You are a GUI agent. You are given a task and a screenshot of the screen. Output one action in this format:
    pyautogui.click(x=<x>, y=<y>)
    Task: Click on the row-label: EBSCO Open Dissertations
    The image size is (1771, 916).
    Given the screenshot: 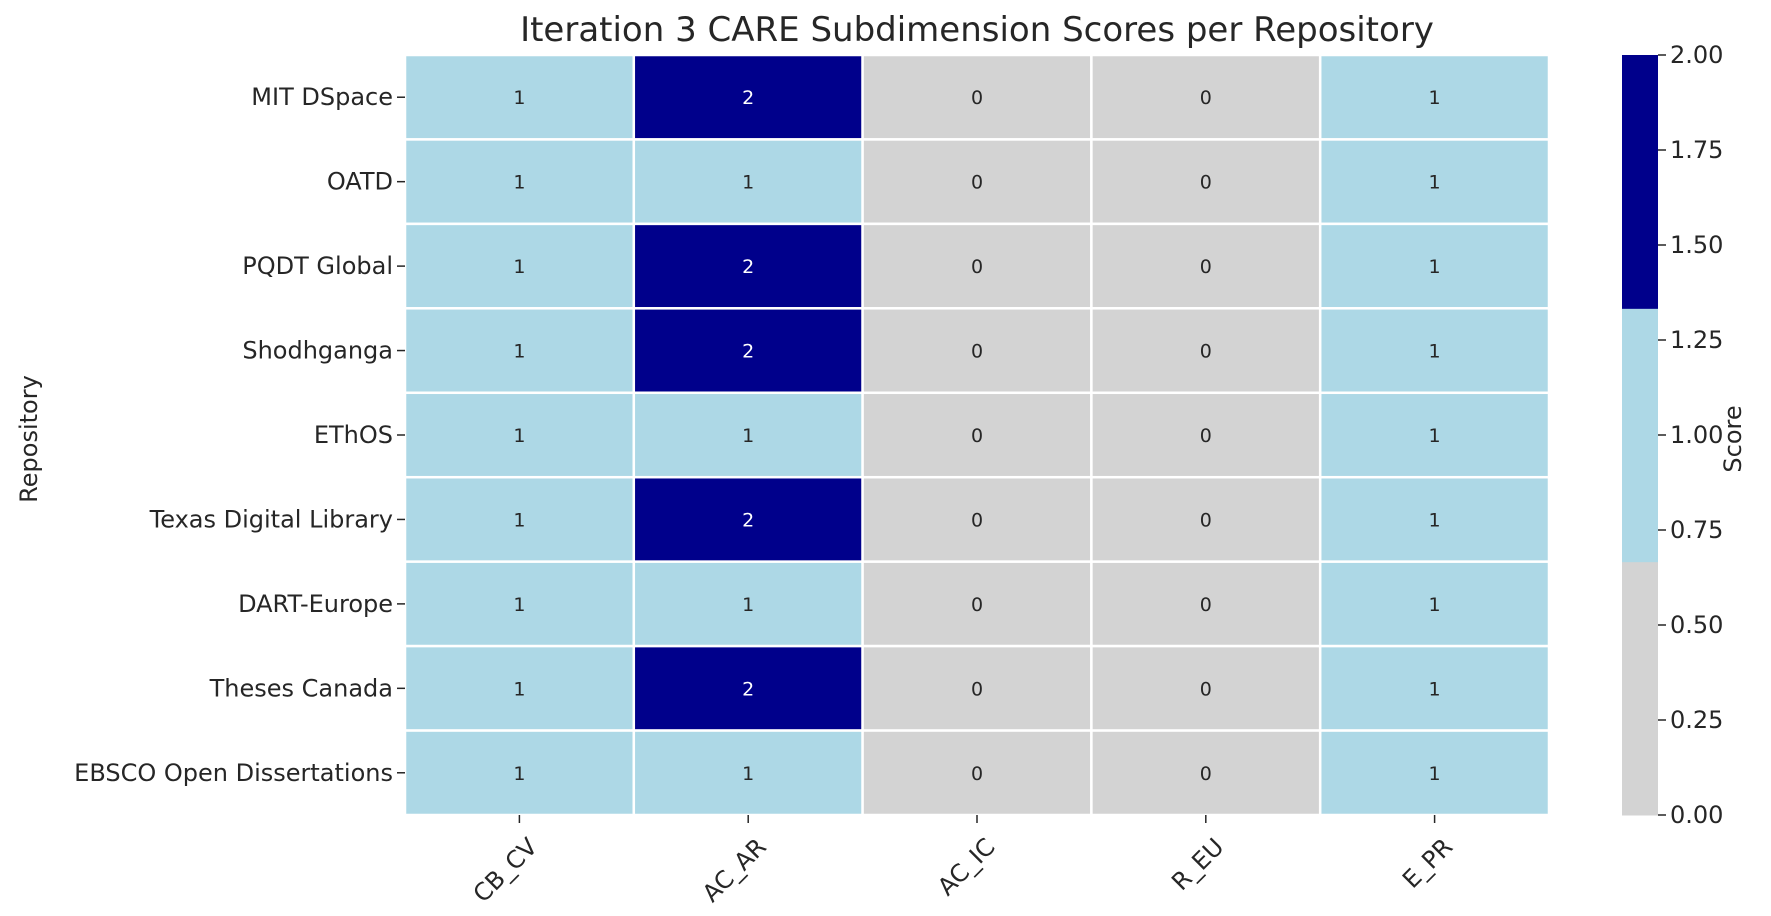 What is the action you would take?
    pyautogui.click(x=233, y=773)
    